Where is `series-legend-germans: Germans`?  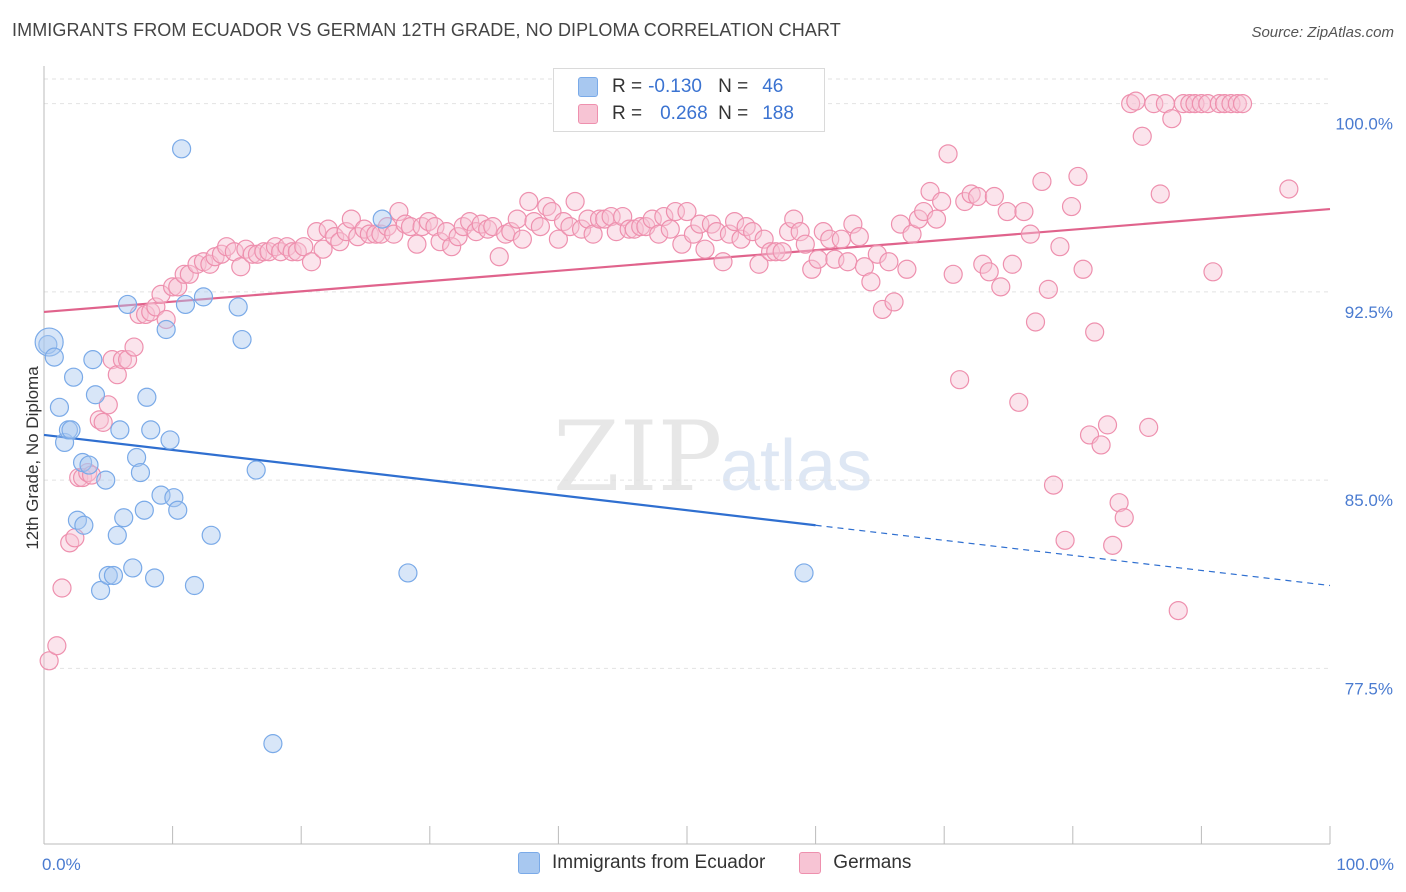 series-legend-germans: Germans is located at coordinates (855, 863).